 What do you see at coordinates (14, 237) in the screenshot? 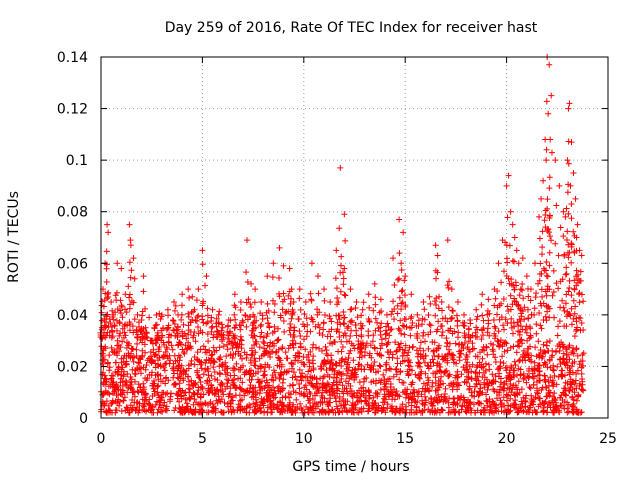
I see `y-axis-label: ROTI / TECUs` at bounding box center [14, 237].